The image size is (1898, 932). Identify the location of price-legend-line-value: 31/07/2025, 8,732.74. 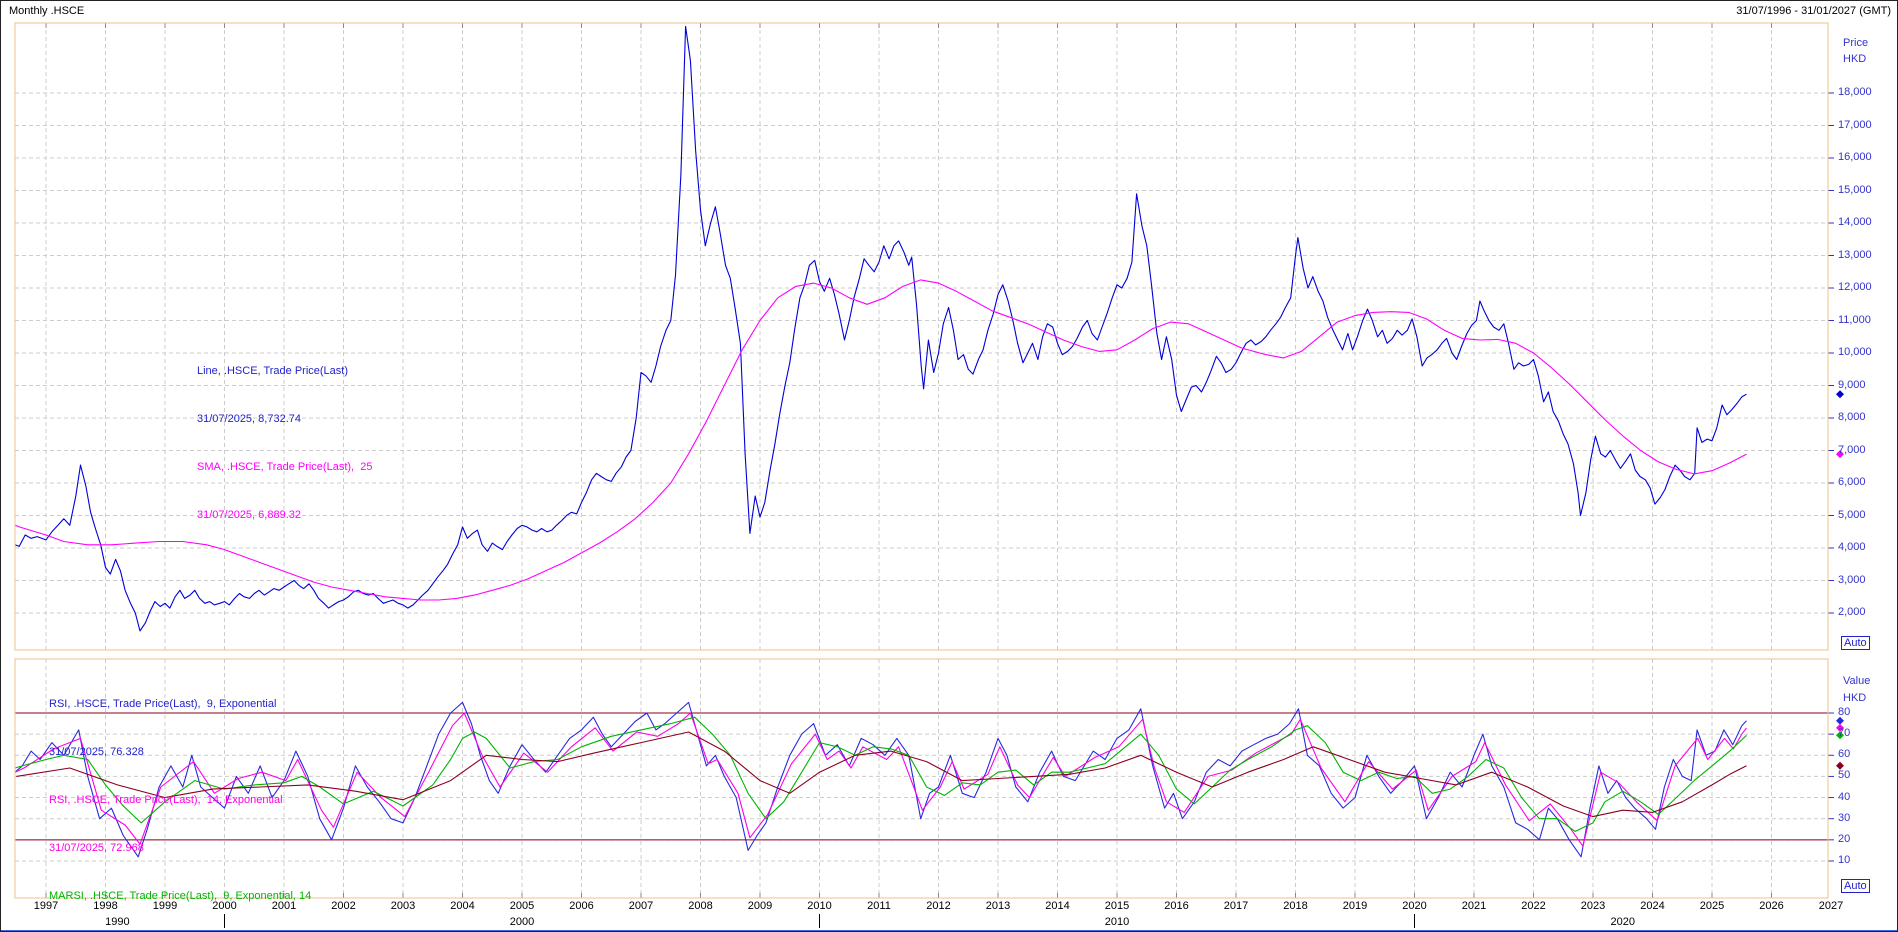
(249, 419).